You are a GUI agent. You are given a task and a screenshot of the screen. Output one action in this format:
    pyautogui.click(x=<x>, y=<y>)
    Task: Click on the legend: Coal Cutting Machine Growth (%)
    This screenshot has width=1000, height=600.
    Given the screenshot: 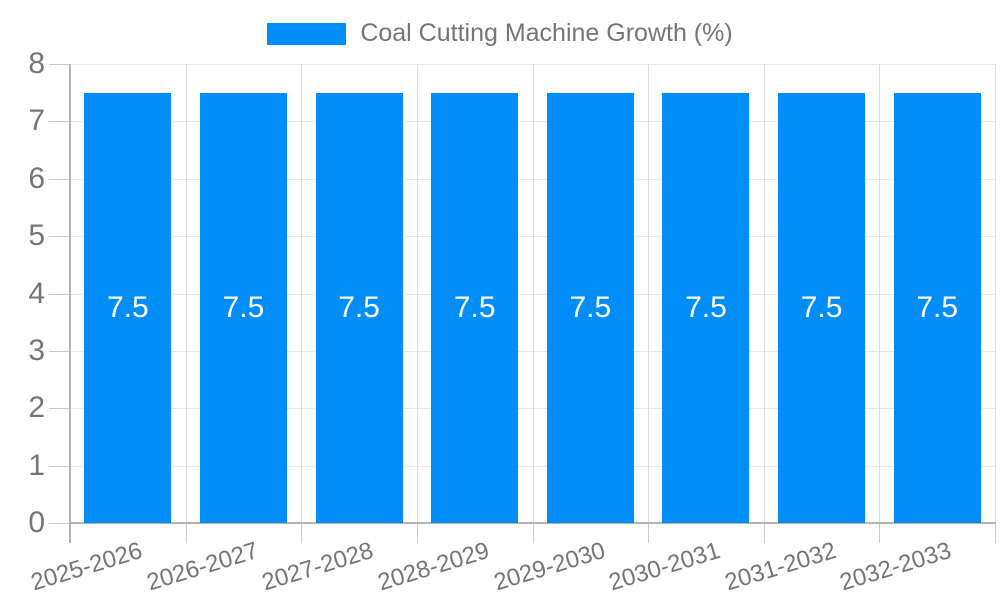 What is the action you would take?
    pyautogui.click(x=500, y=33)
    